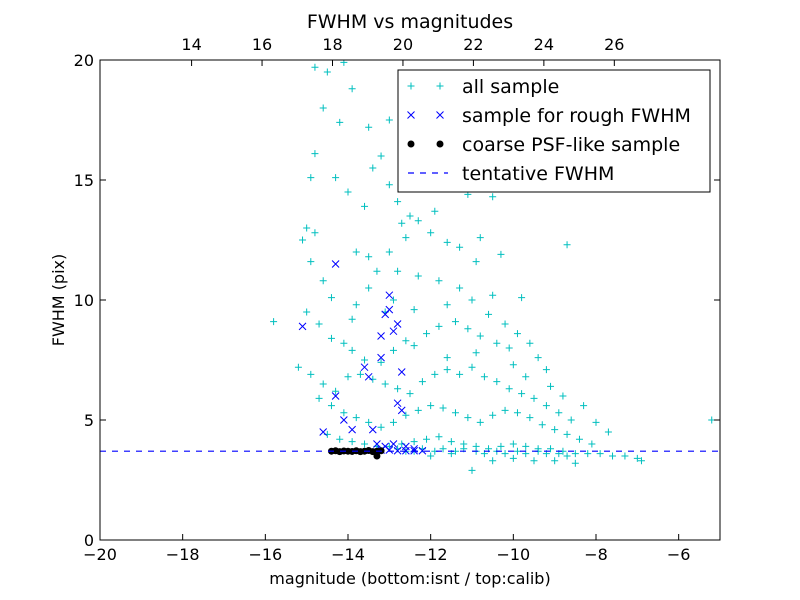 This screenshot has width=800, height=600. I want to click on top-x-tick-label: 14, so click(191, 44).